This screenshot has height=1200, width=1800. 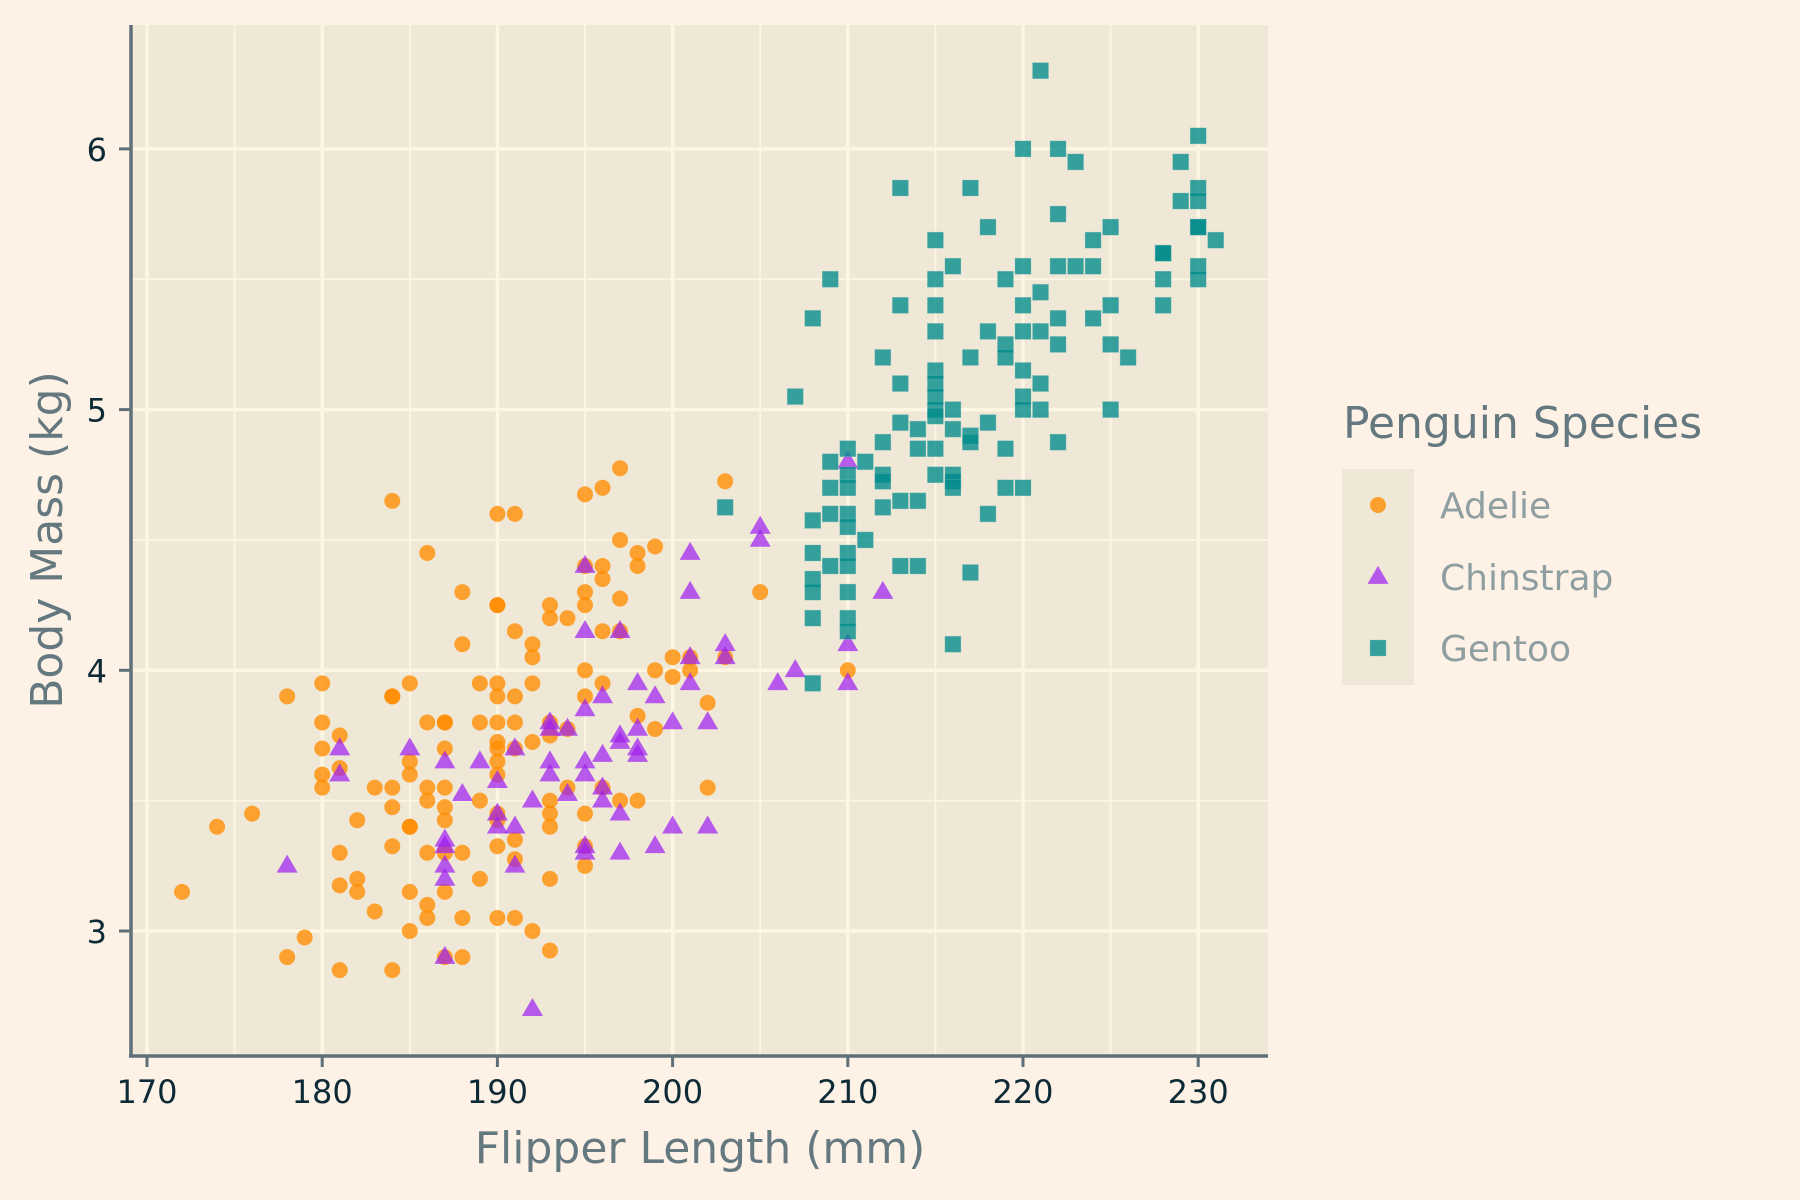 I want to click on circle-icon, so click(x=1378, y=505).